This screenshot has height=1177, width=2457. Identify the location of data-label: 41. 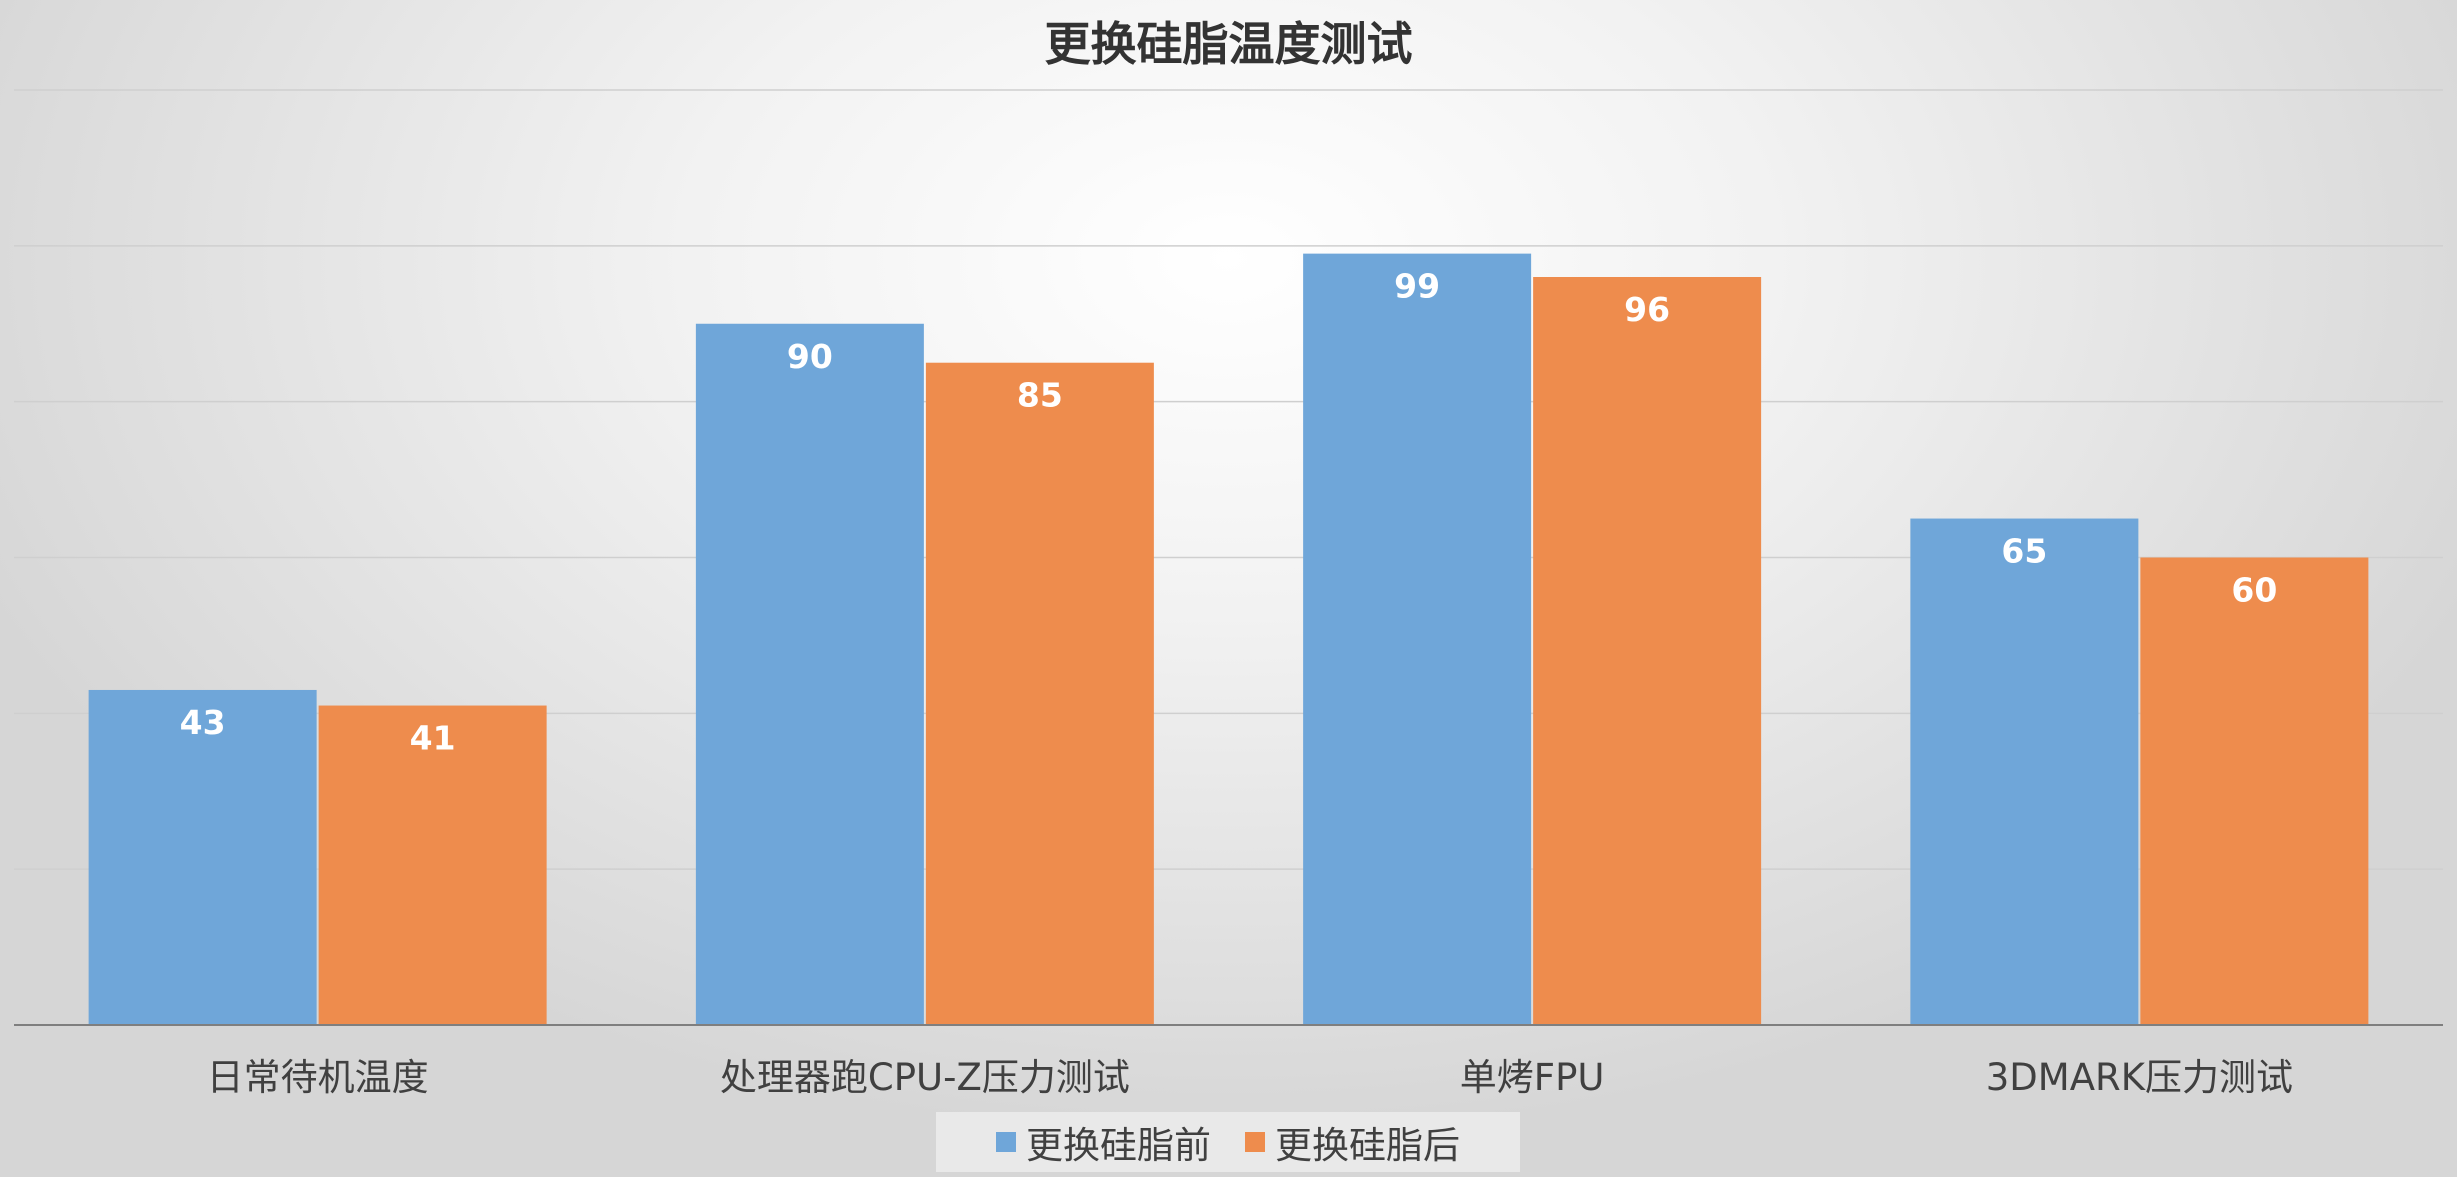
(433, 738).